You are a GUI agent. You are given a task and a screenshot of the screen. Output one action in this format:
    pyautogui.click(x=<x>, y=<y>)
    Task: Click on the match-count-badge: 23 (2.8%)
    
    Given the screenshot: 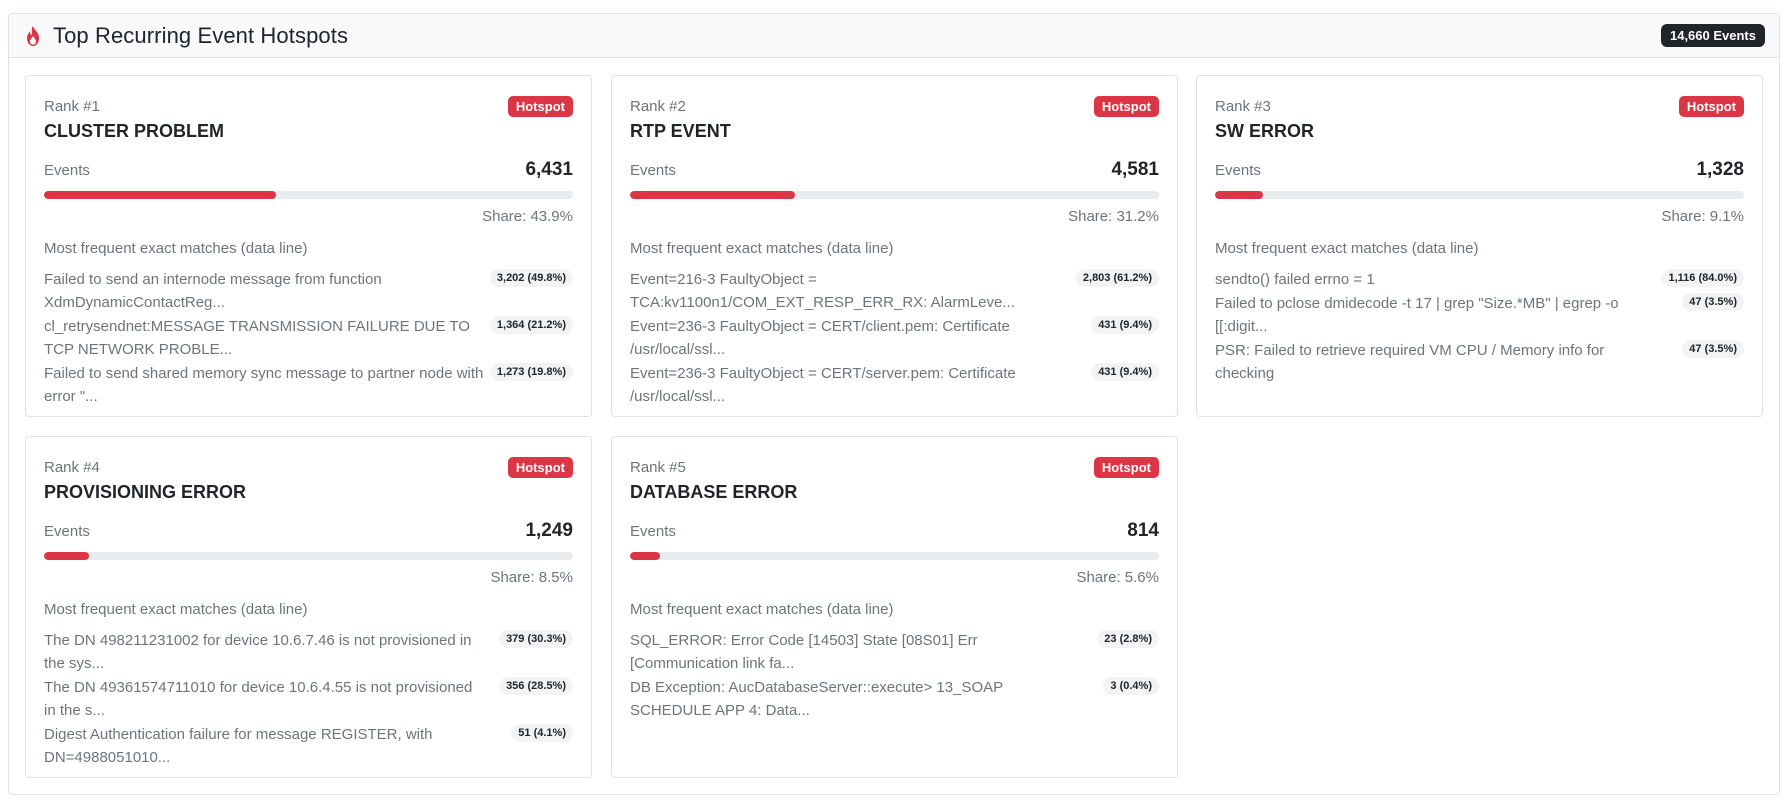 What is the action you would take?
    pyautogui.click(x=1128, y=639)
    